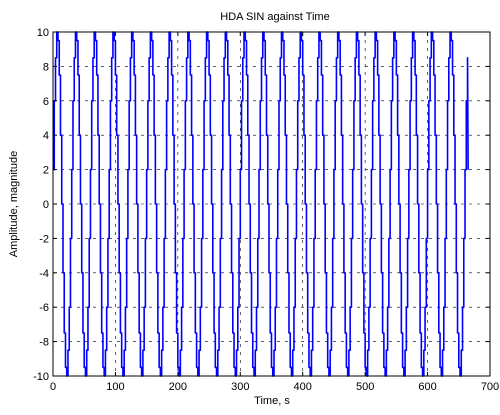 The height and width of the screenshot is (415, 500). What do you see at coordinates (365, 387) in the screenshot?
I see `x-tick-label: 500` at bounding box center [365, 387].